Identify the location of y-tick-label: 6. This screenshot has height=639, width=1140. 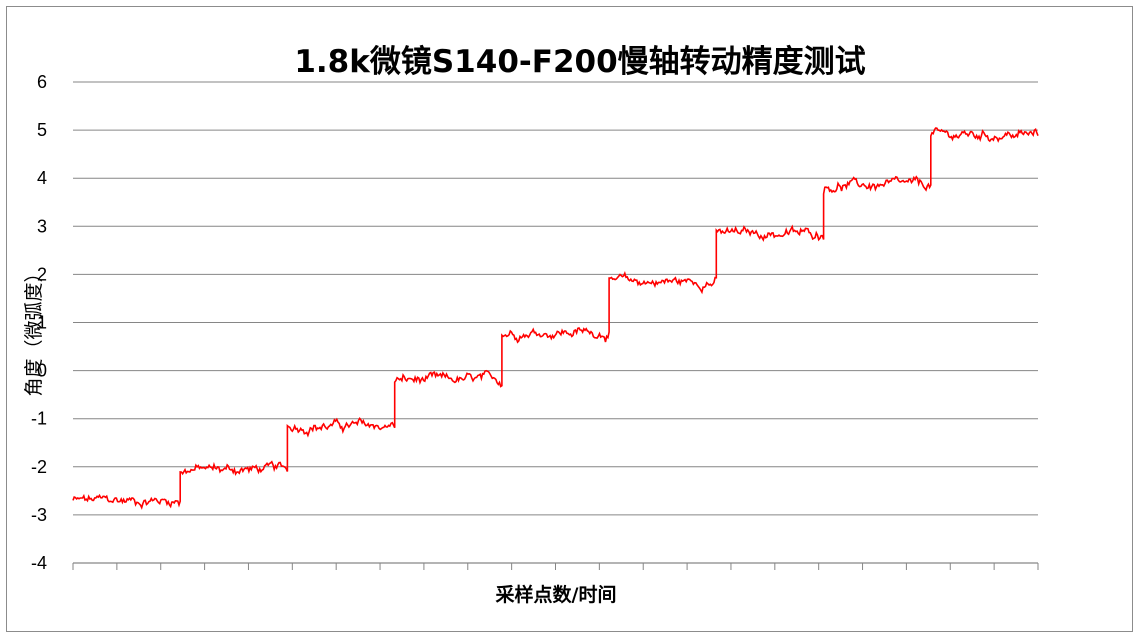
(42, 82).